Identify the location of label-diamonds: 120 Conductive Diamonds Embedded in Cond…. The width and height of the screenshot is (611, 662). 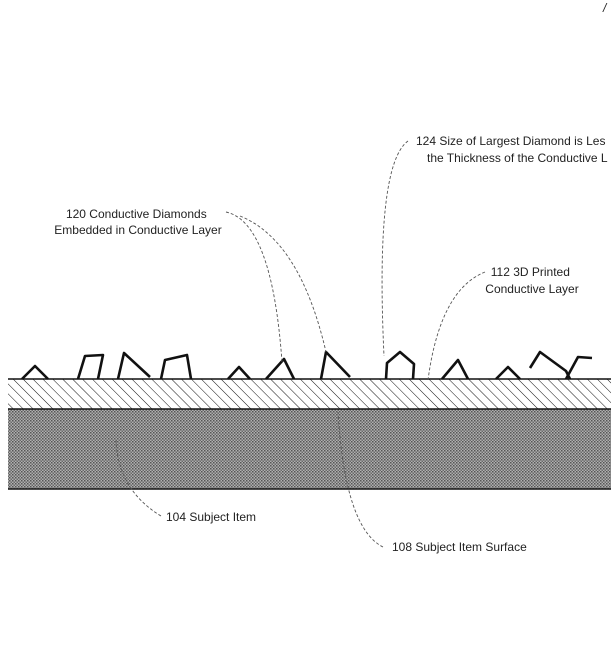
(137, 222).